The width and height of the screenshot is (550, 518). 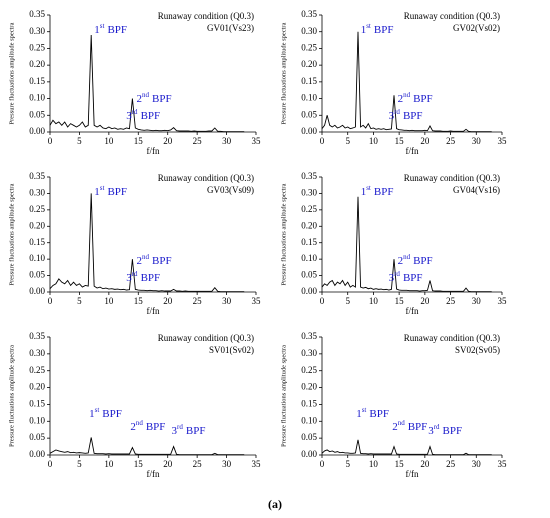 I want to click on bpf-label: 1st BPF, so click(x=110, y=29).